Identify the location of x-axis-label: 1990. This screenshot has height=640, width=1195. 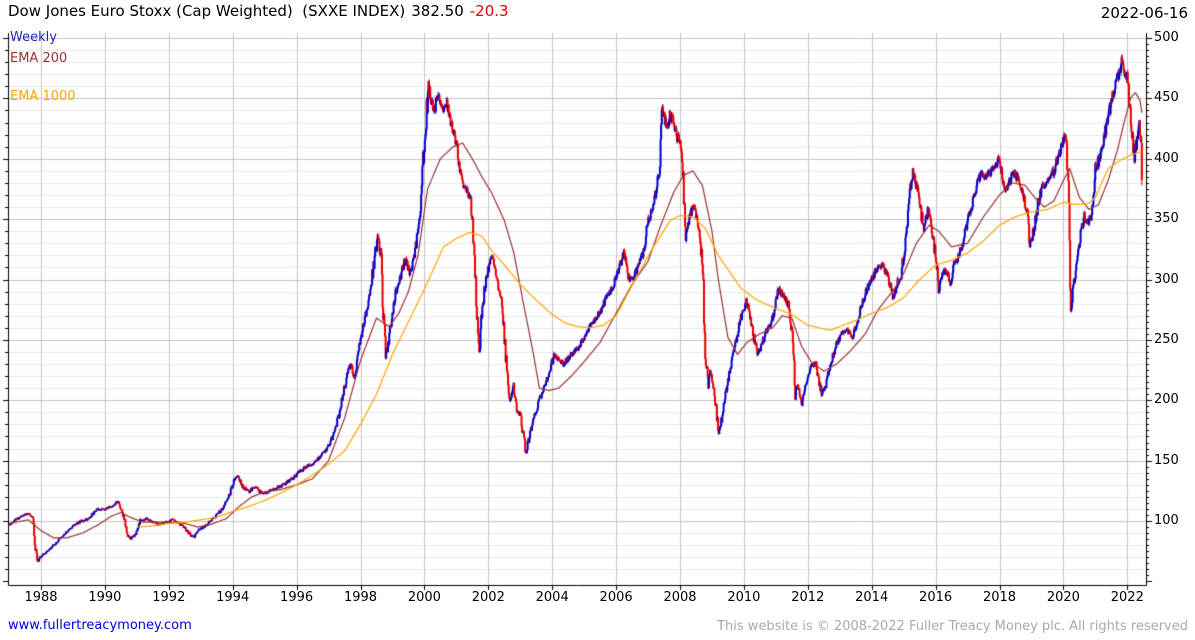
(105, 597).